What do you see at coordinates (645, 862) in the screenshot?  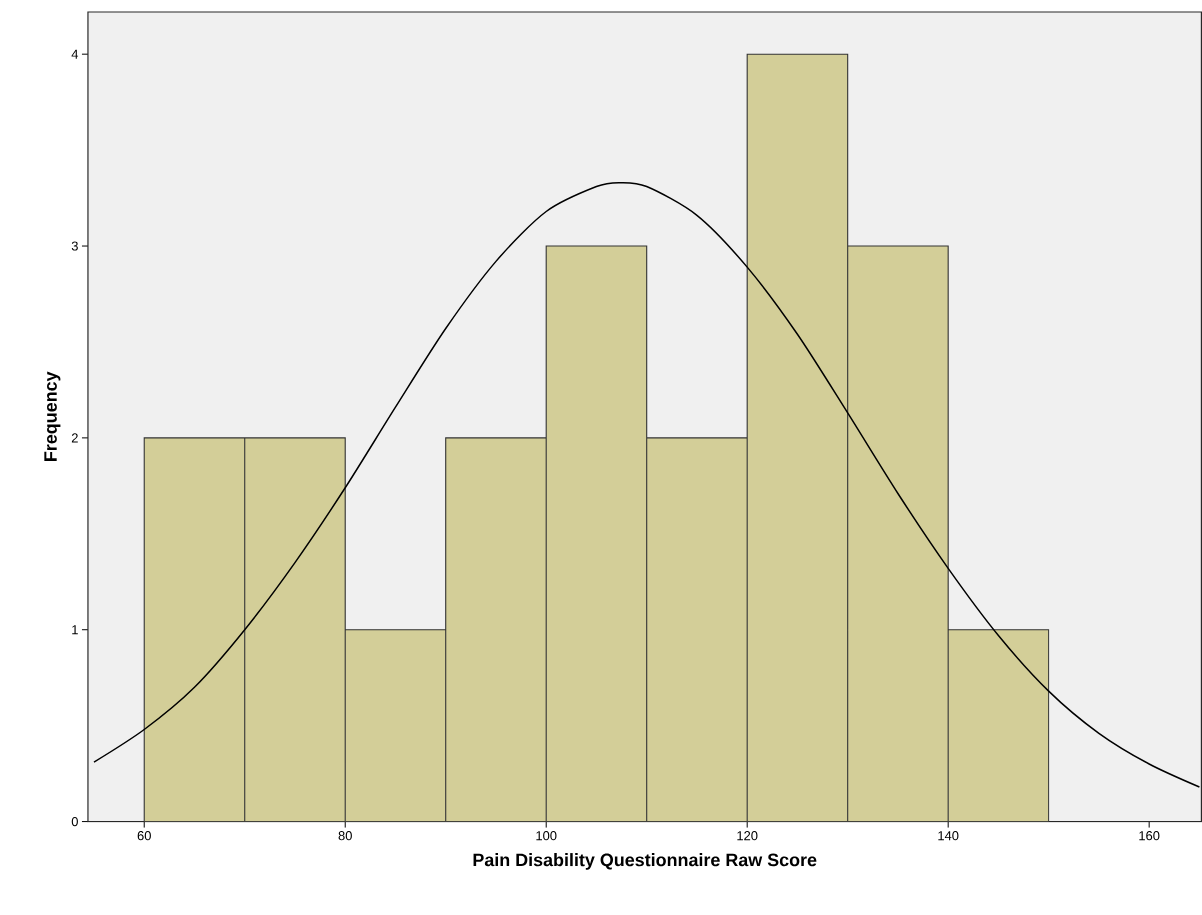 I see `x-axis-title: Pain Disability Questionnaire Raw Score` at bounding box center [645, 862].